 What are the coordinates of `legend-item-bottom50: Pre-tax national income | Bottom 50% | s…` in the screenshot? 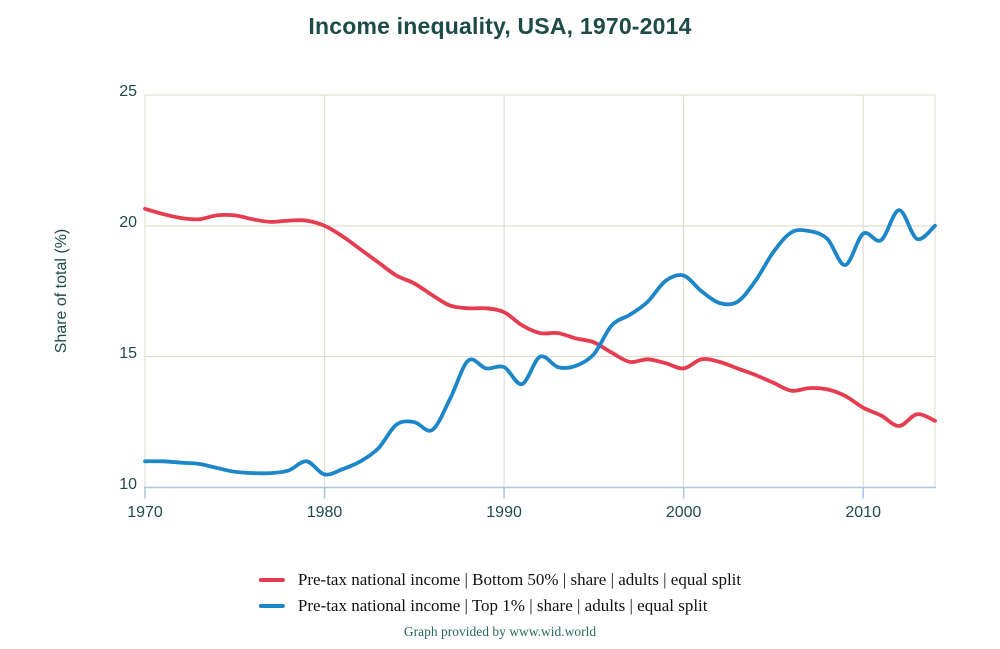 It's located at (500, 580).